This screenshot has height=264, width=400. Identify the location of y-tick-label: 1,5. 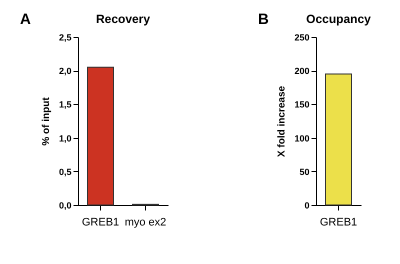
(65, 105).